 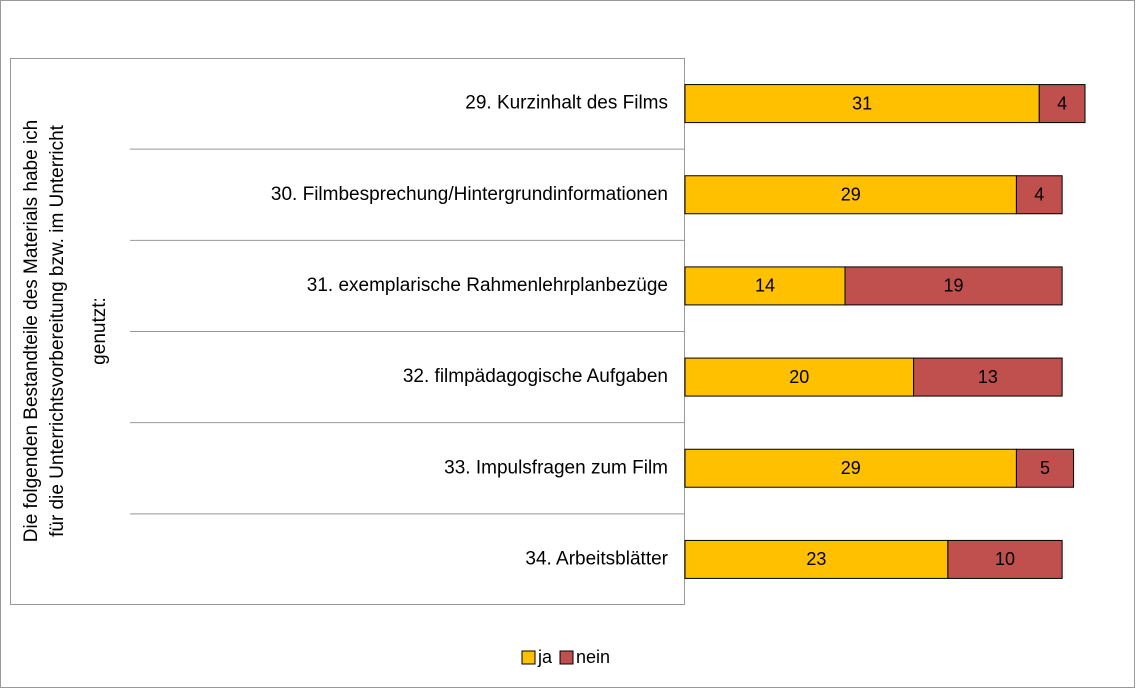 I want to click on axis-label: genutzt:, so click(x=99, y=331).